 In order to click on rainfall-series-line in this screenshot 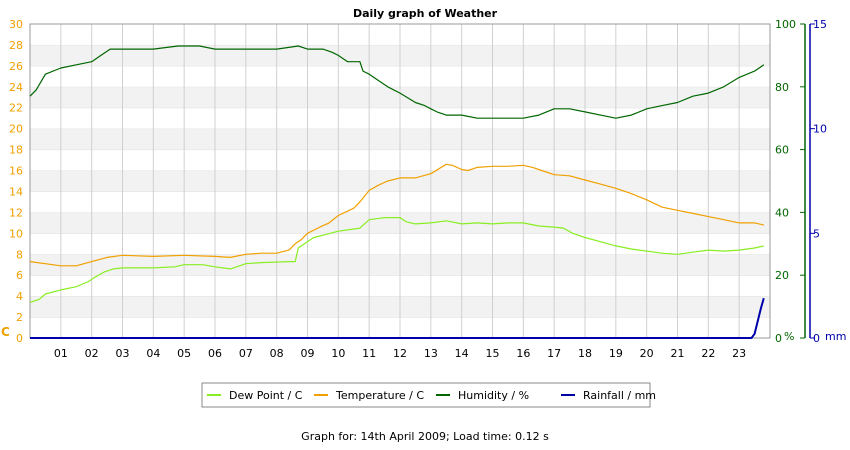, I will do `click(397, 318)`.